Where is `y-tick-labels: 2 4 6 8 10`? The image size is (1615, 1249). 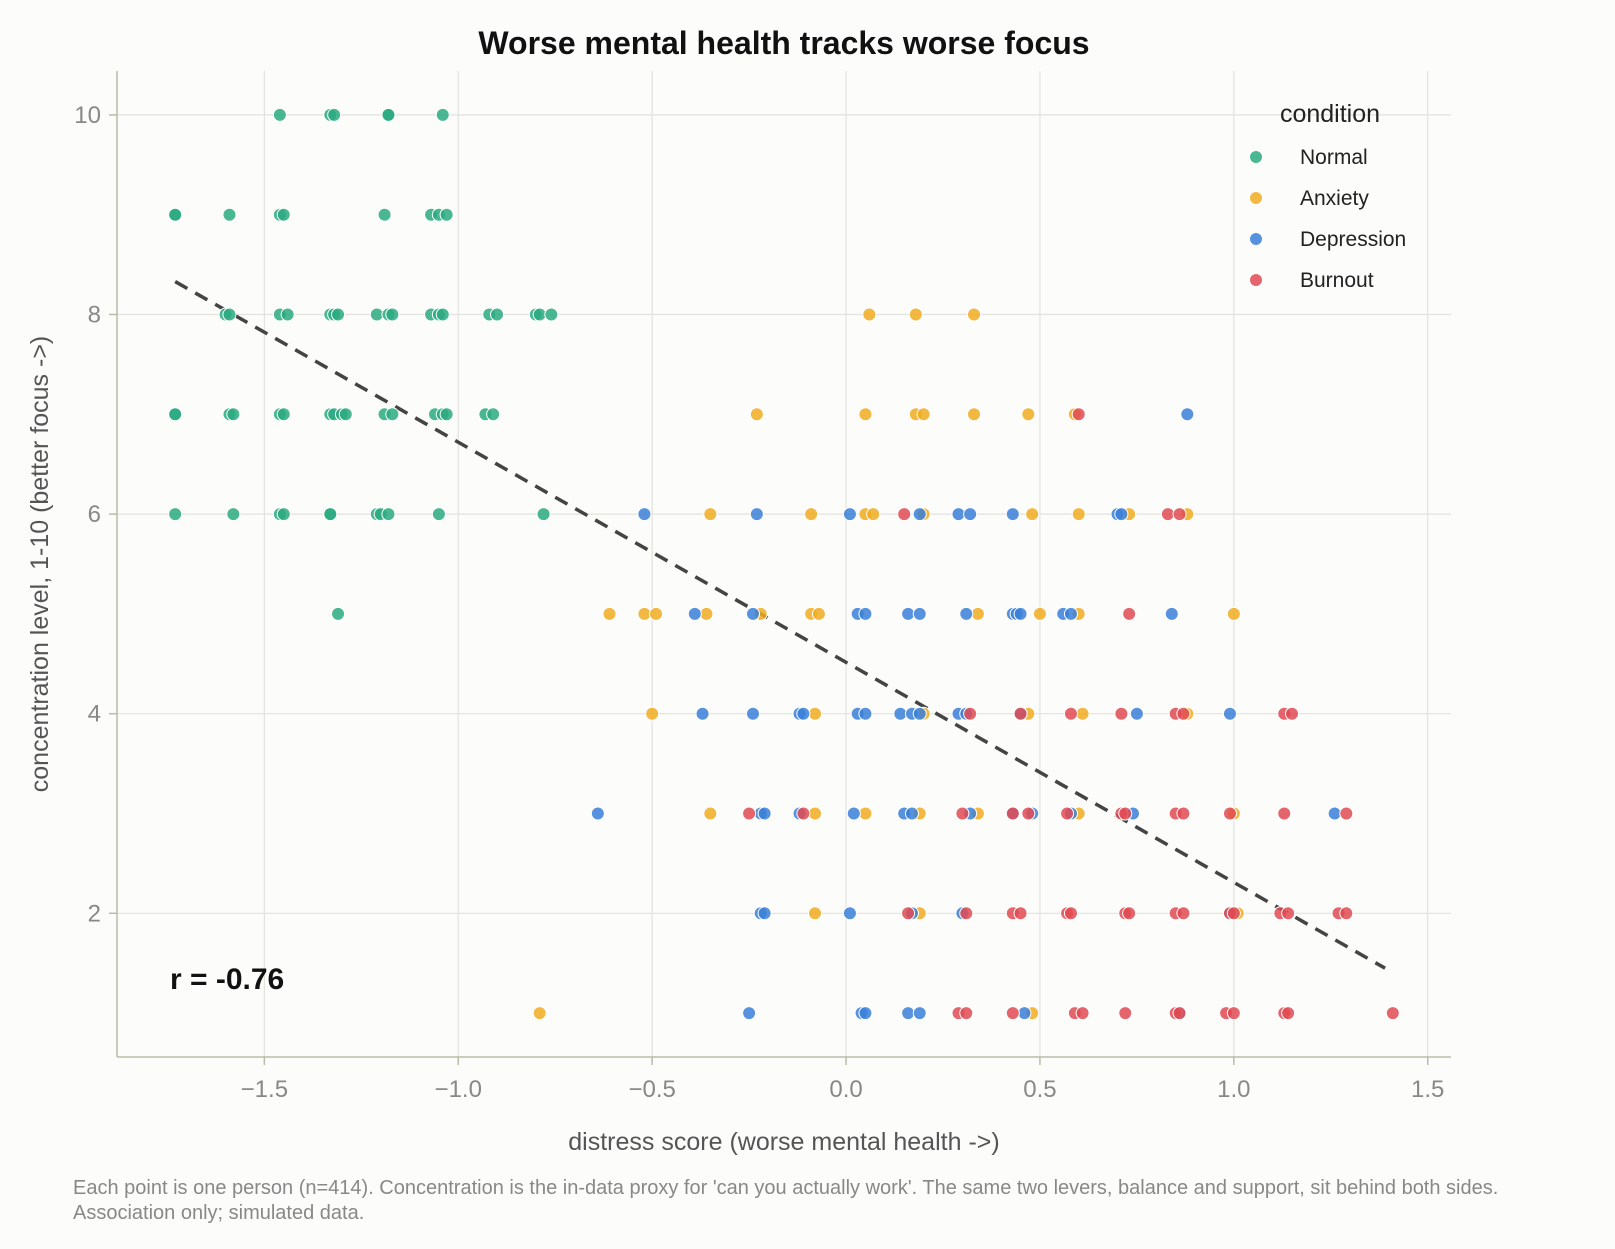 y-tick-labels: 2 4 6 8 10 is located at coordinates (95, 514).